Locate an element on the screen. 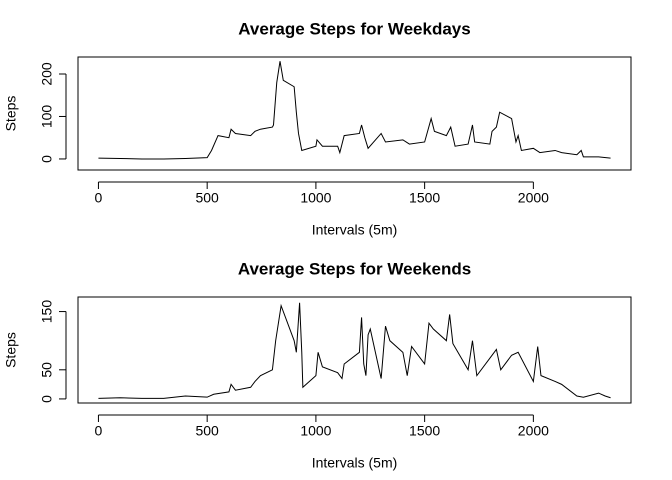 Image resolution: width=672 pixels, height=480 pixels. y-tick-label: 100 is located at coordinates (47, 117).